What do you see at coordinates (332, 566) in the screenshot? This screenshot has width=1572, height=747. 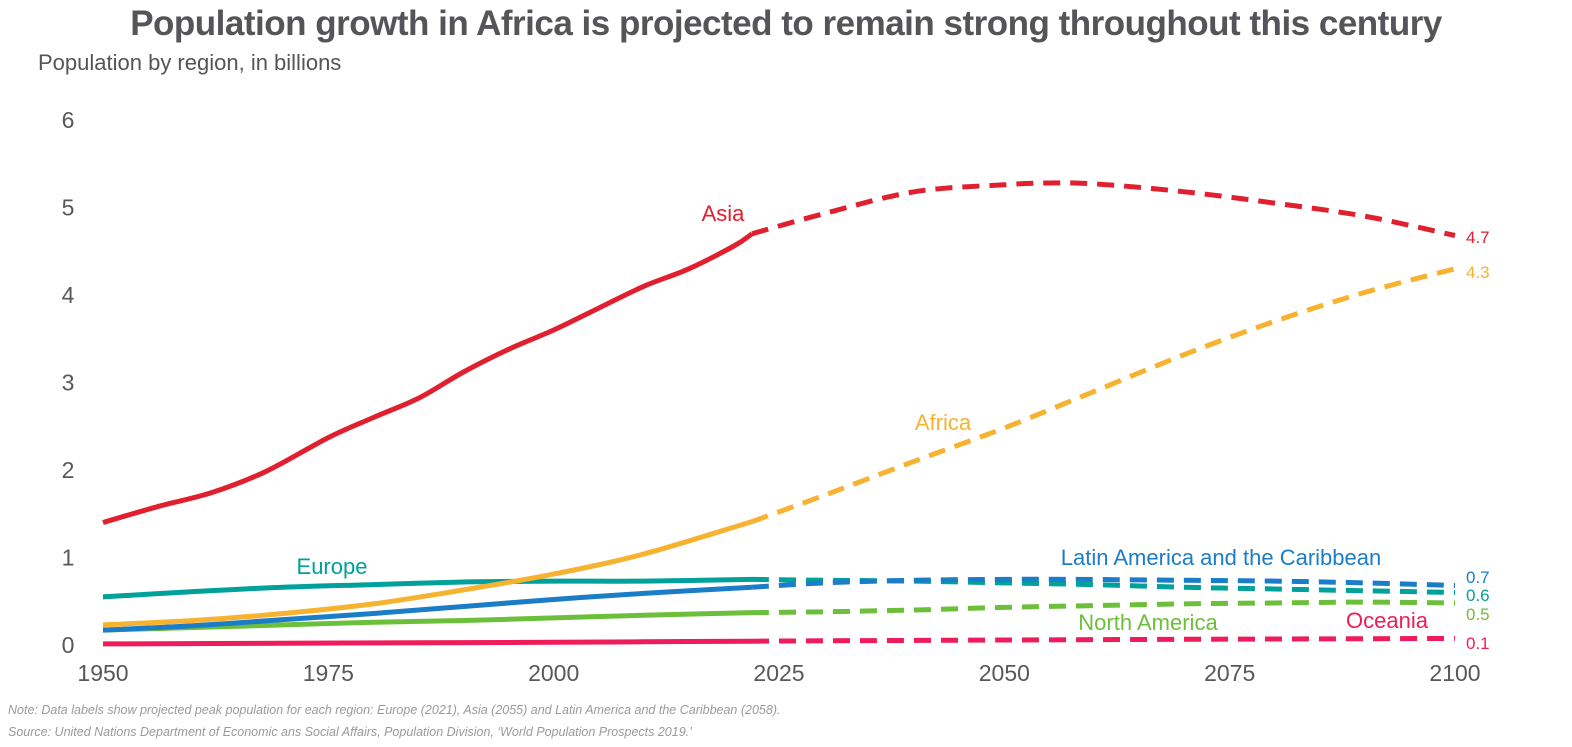 I see `series-label-europe: Europe` at bounding box center [332, 566].